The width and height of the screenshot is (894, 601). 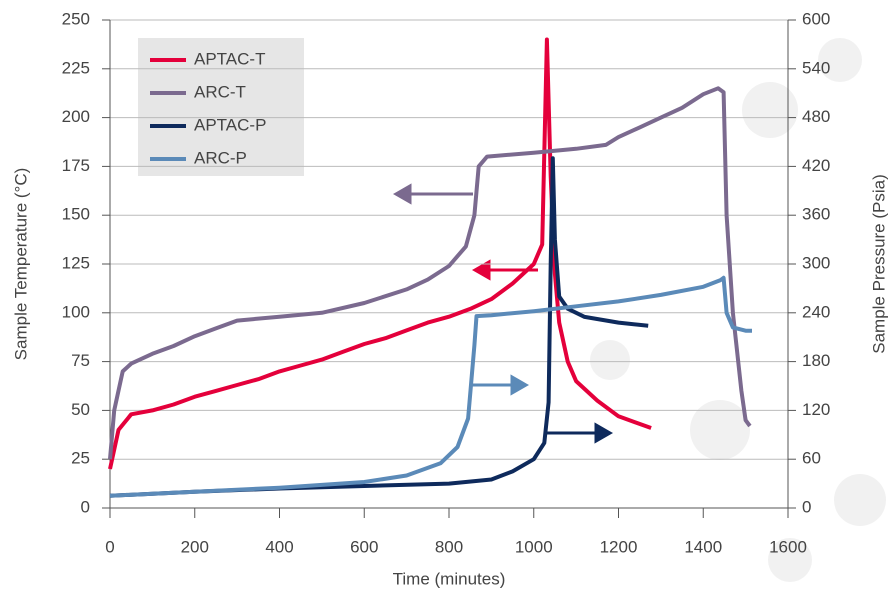 What do you see at coordinates (816, 409) in the screenshot?
I see `y2-tick-label: 120` at bounding box center [816, 409].